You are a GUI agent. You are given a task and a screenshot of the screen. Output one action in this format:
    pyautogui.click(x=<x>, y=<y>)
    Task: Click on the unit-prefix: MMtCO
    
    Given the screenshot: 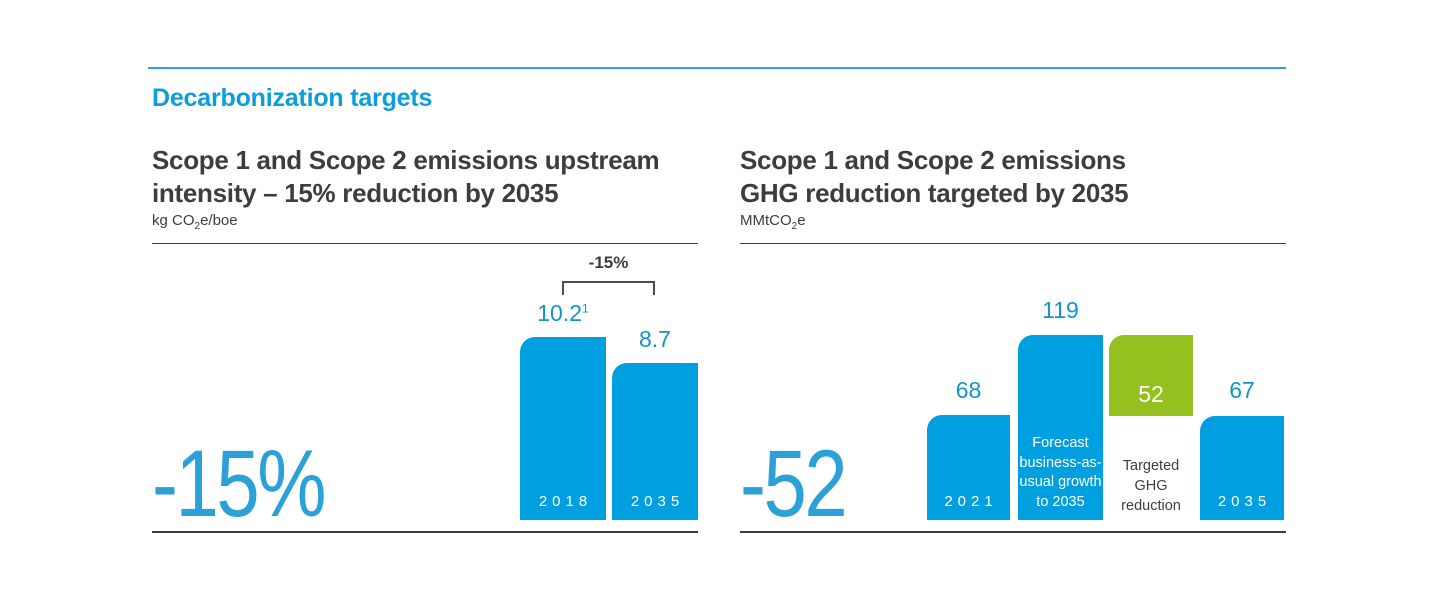 What is the action you would take?
    pyautogui.click(x=766, y=220)
    